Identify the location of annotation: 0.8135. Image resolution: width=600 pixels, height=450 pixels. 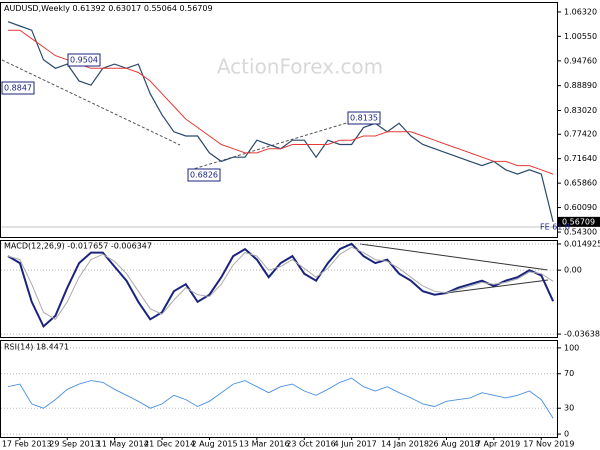
(364, 118).